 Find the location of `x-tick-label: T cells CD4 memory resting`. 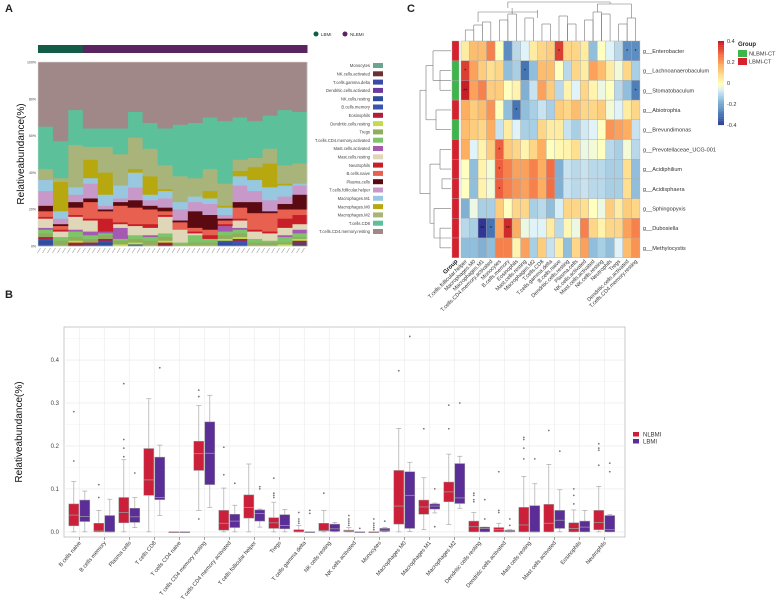

x-tick-label: T cells CD4 memory resting is located at coordinates (183, 568).